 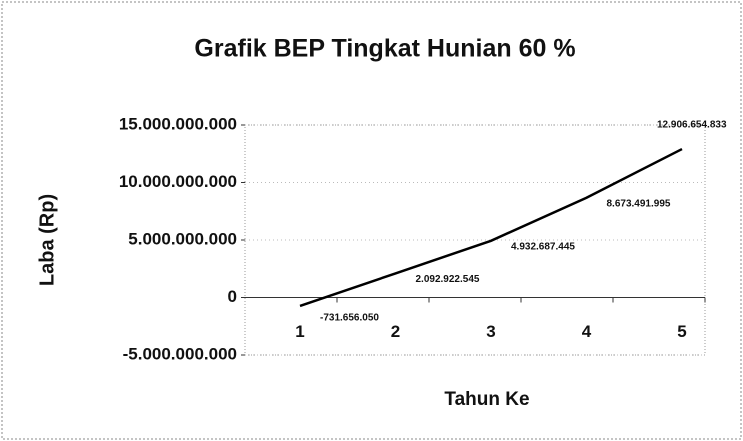 What do you see at coordinates (349, 318) in the screenshot?
I see `value-label: -731.656.050` at bounding box center [349, 318].